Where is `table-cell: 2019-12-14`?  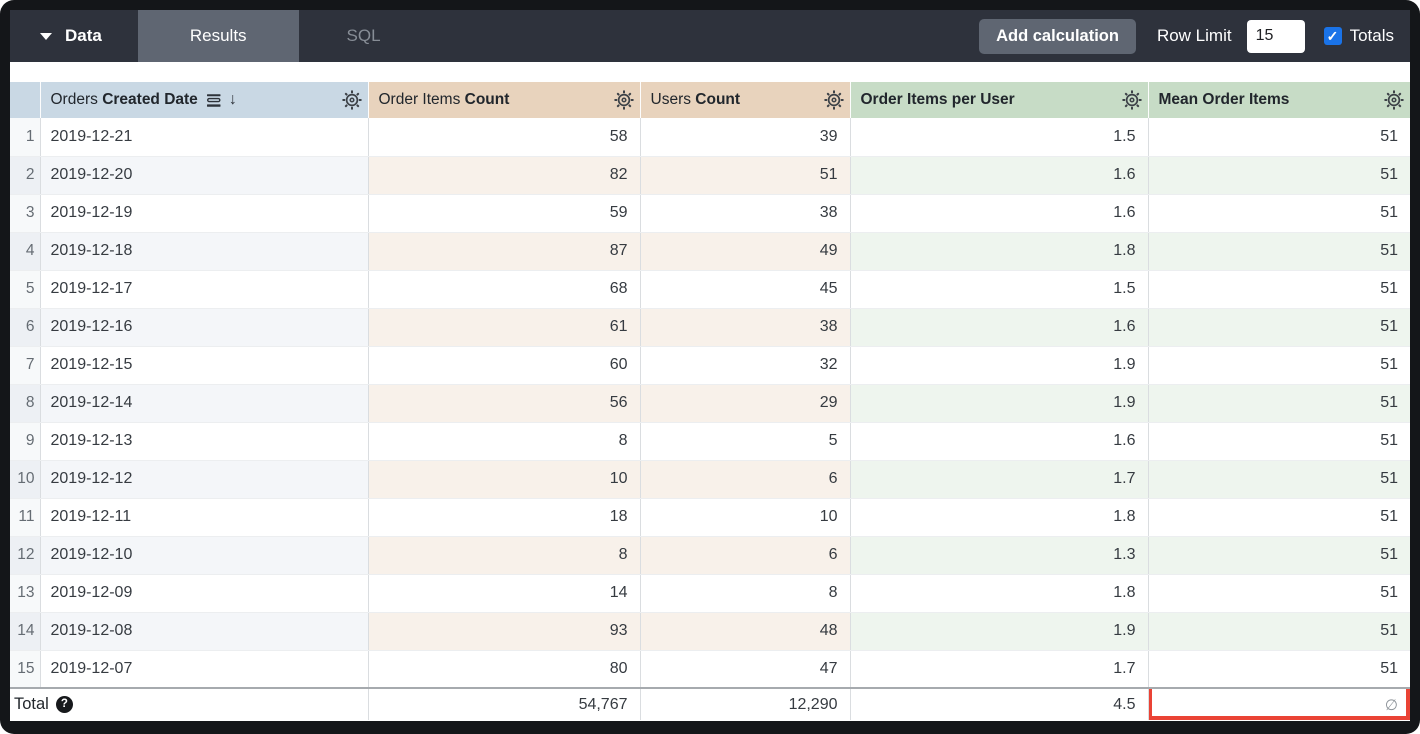
table-cell: 2019-12-14 is located at coordinates (204, 403).